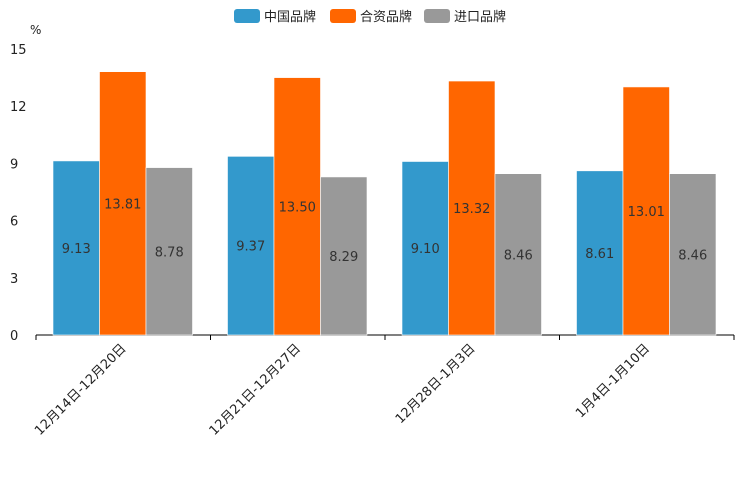 This screenshot has height=496, width=744. I want to click on value-label-2-1: 13.81, so click(122, 204).